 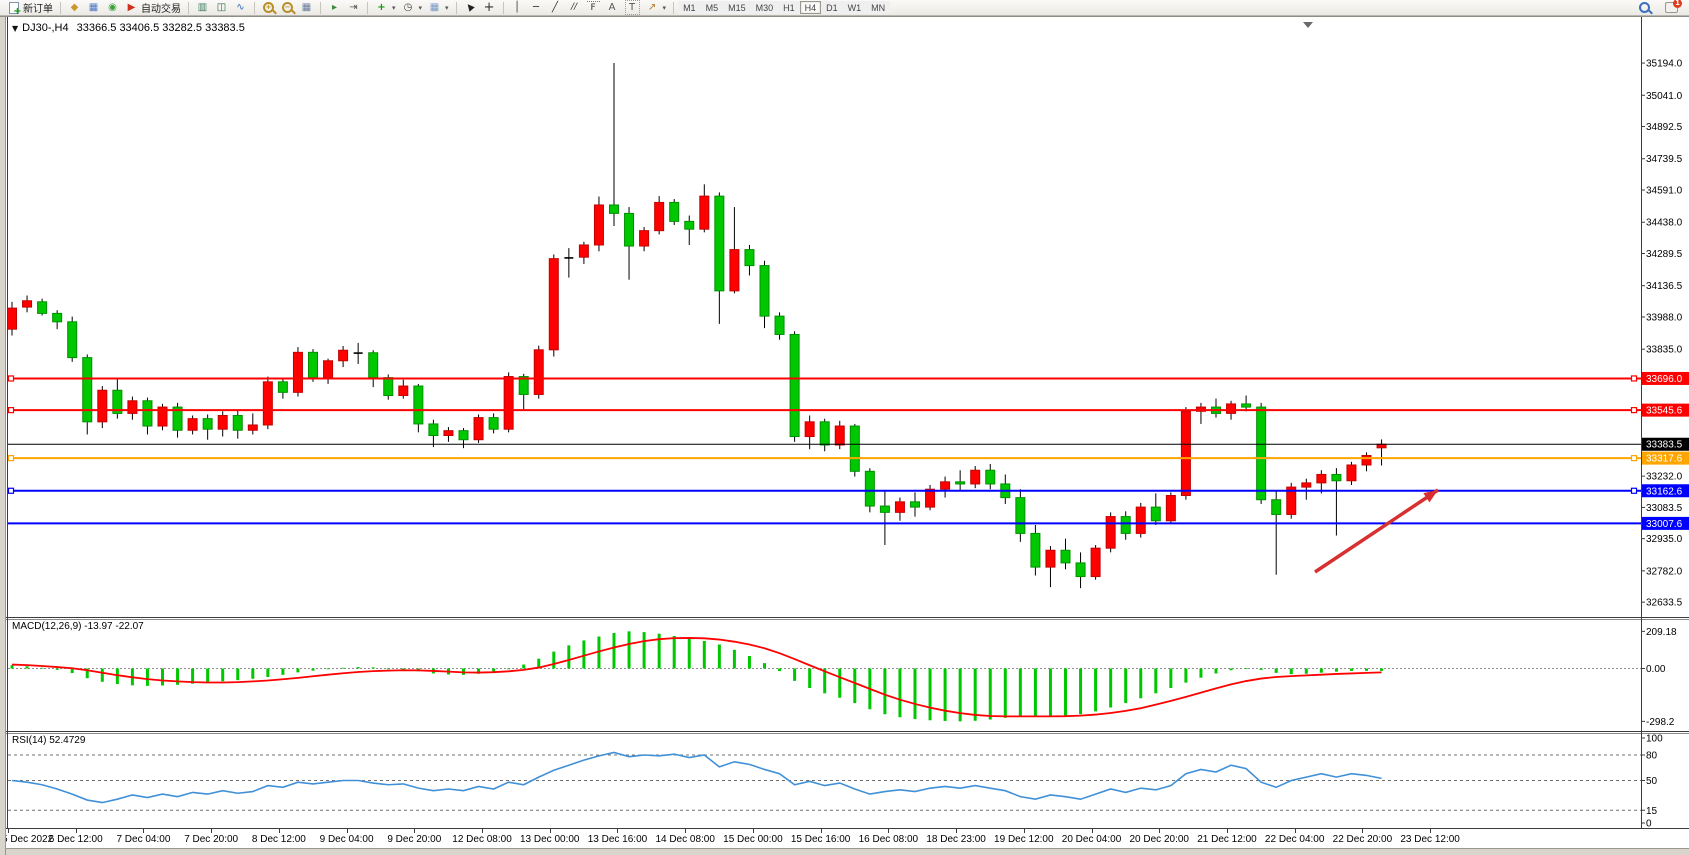 I want to click on price-tick-label: 35041.0, so click(x=1664, y=96).